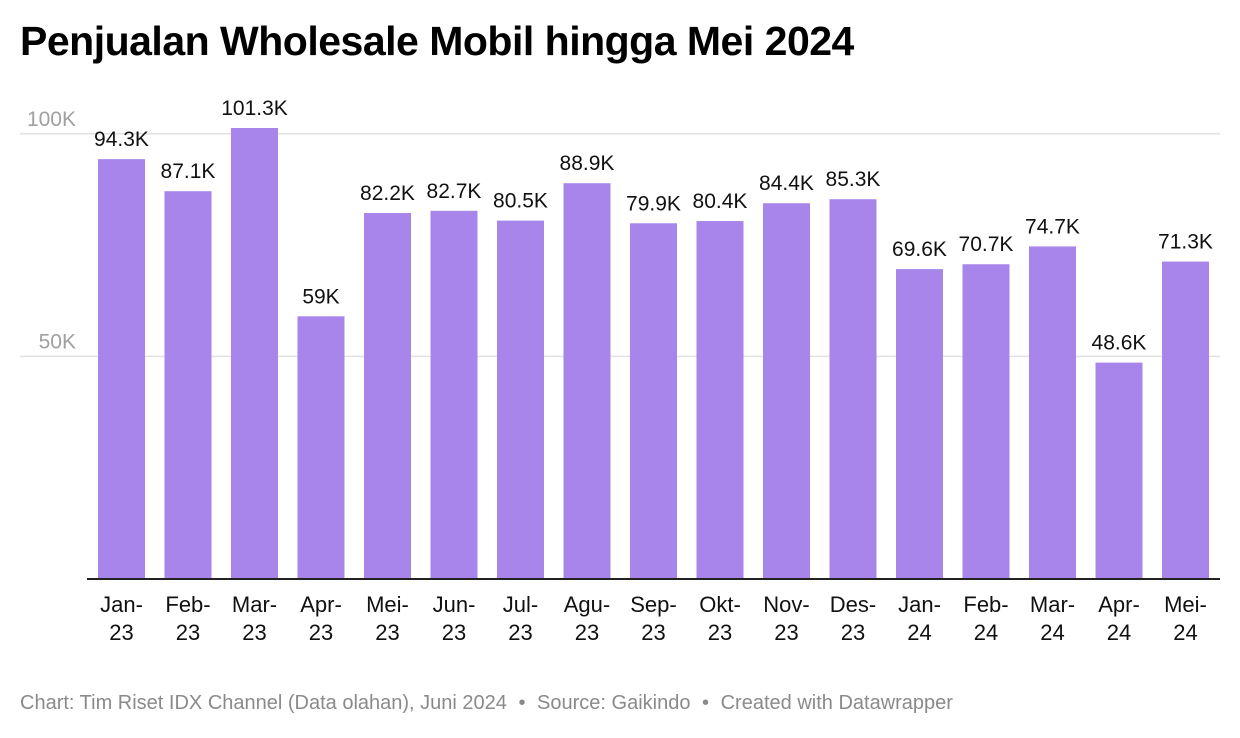 Image resolution: width=1240 pixels, height=738 pixels. I want to click on value-label: 94.3K, so click(121, 139).